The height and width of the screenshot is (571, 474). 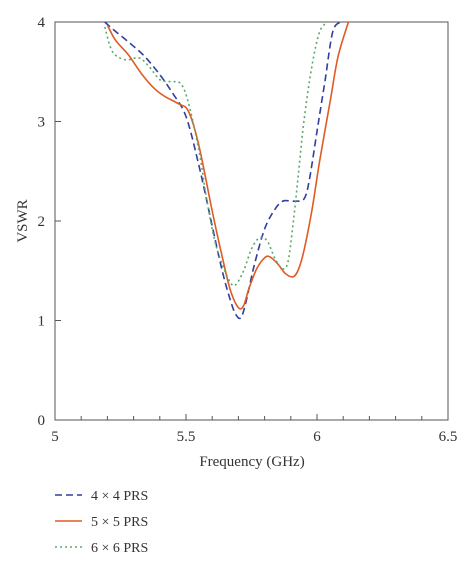 I want to click on y-tick-label: 4, so click(x=42, y=23).